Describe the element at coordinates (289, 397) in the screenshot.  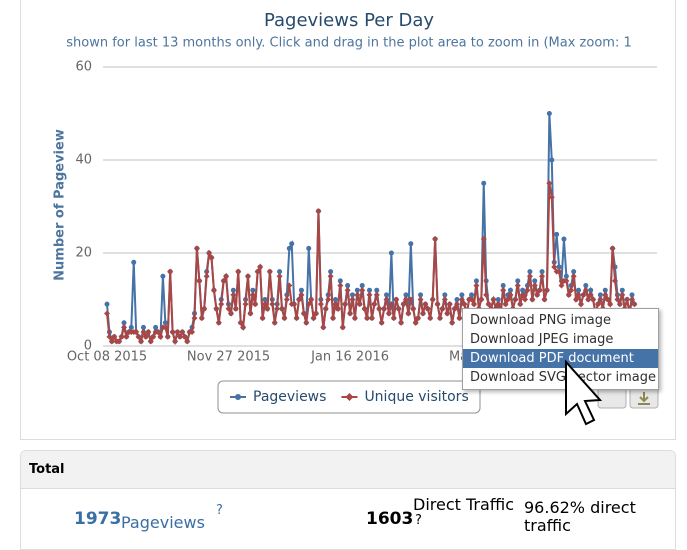
I see `legend-label: Pageviews` at that location.